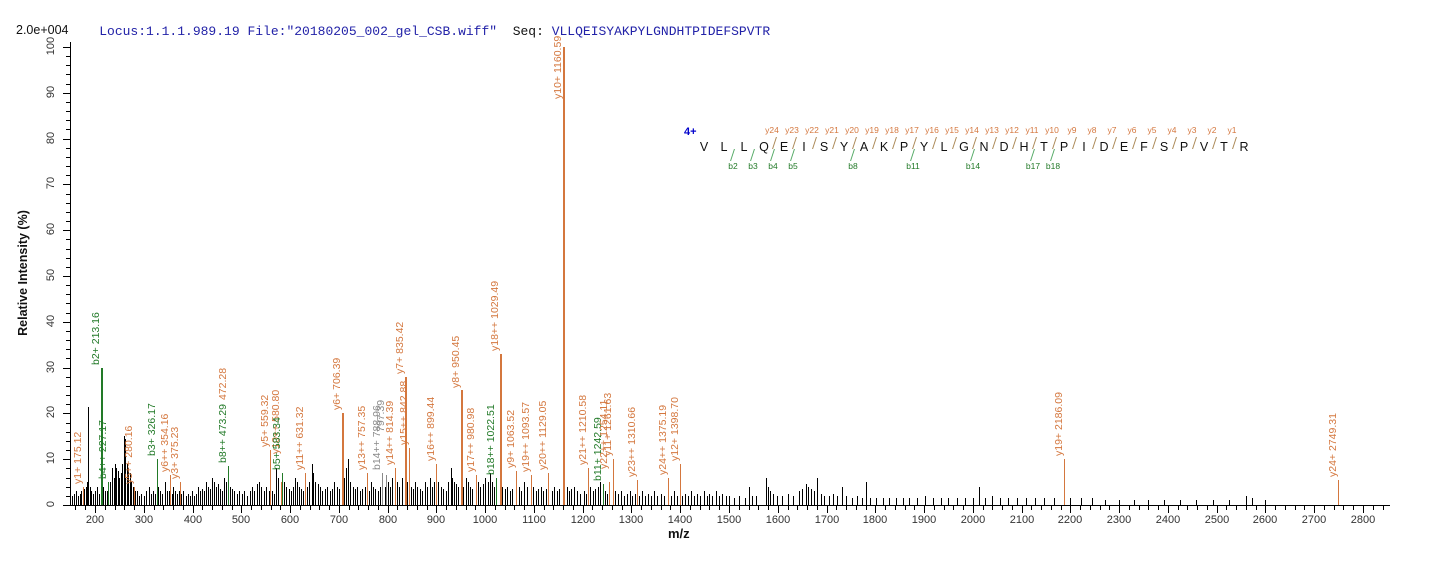  What do you see at coordinates (103, 450) in the screenshot?
I see `peak-label: b4++ 227.17` at bounding box center [103, 450].